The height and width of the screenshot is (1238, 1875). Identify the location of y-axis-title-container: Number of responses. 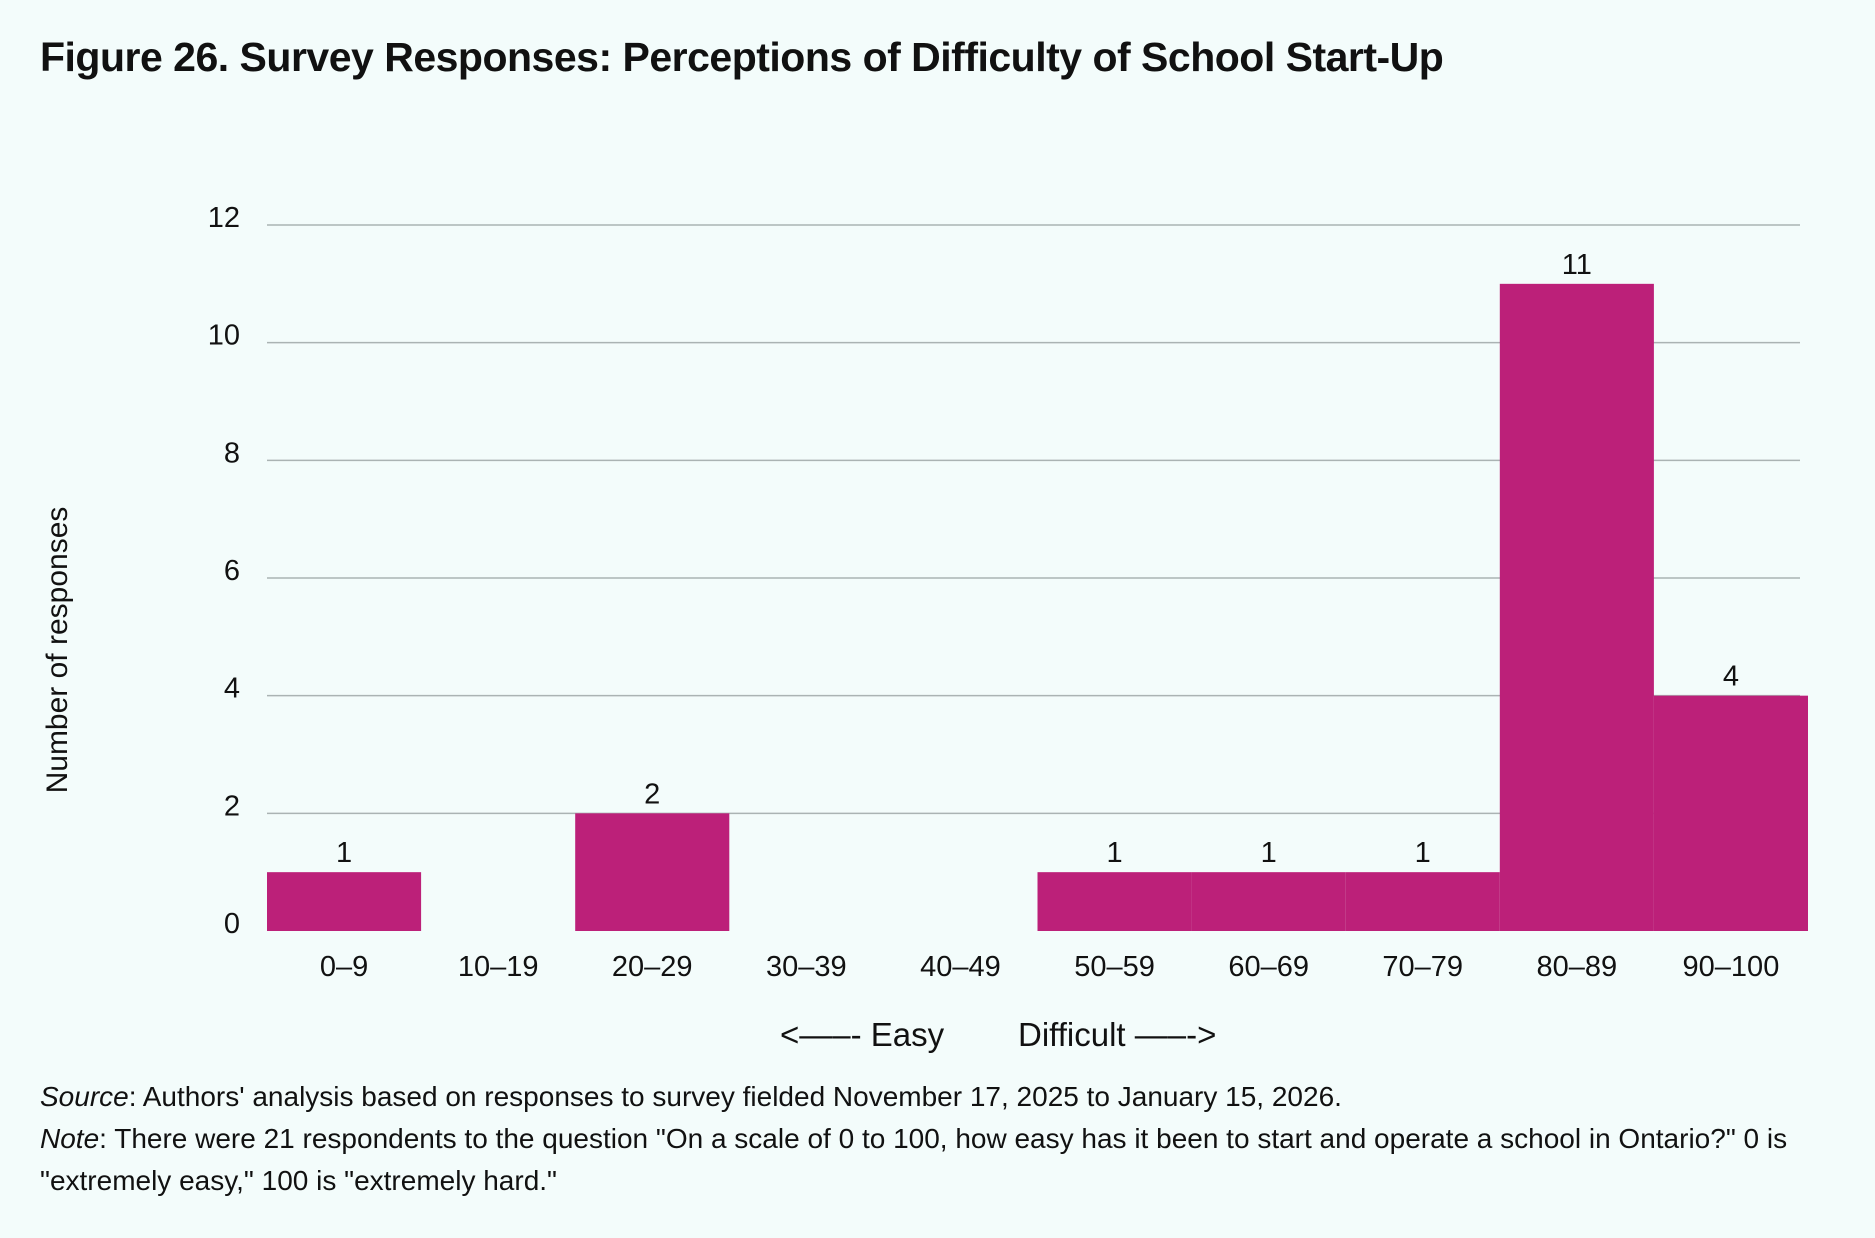
(58, 650).